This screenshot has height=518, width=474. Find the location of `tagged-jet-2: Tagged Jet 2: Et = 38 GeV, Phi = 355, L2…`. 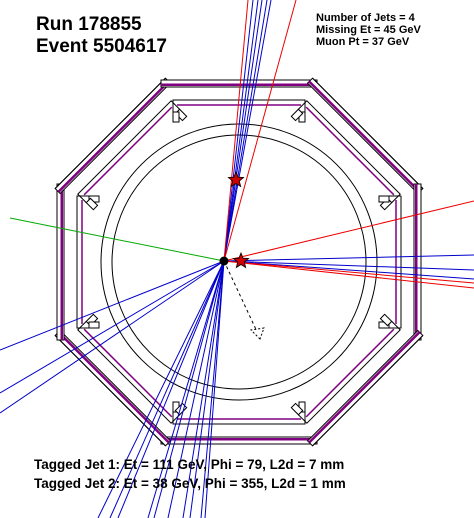

tagged-jet-2: Tagged Jet 2: Et = 38 GeV, Phi = 355, L2… is located at coordinates (190, 483).